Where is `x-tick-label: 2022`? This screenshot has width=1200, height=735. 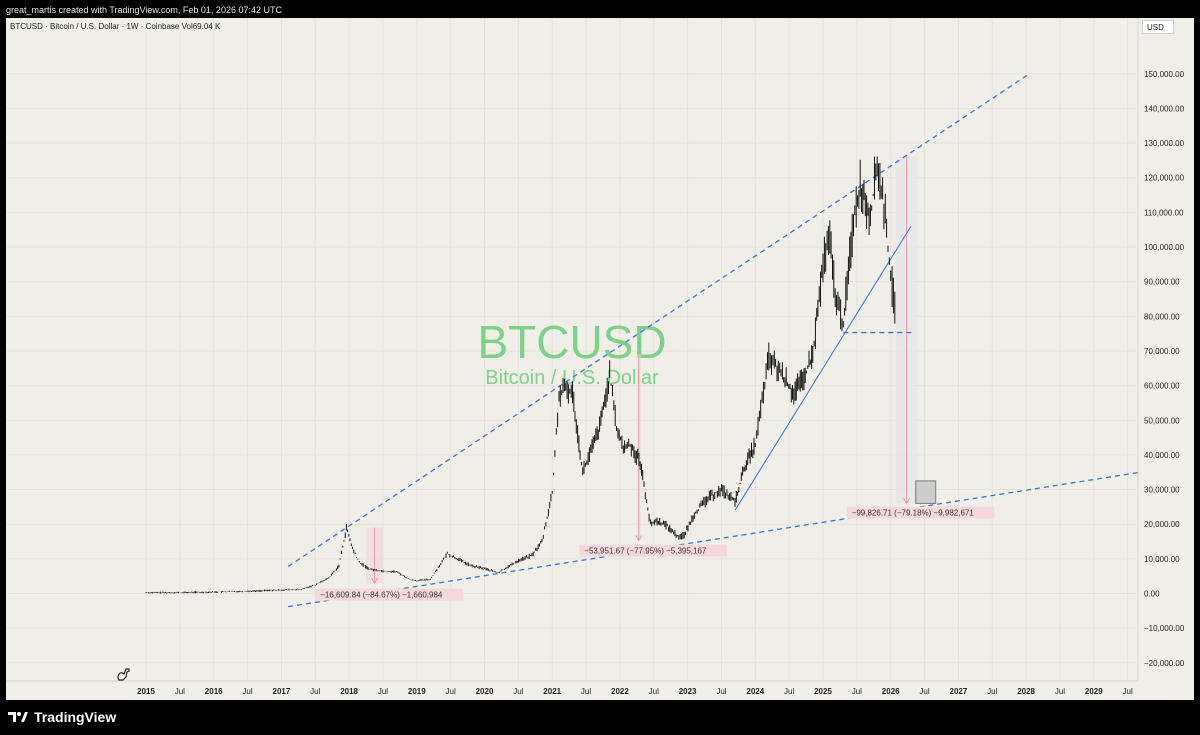 x-tick-label: 2022 is located at coordinates (620, 691).